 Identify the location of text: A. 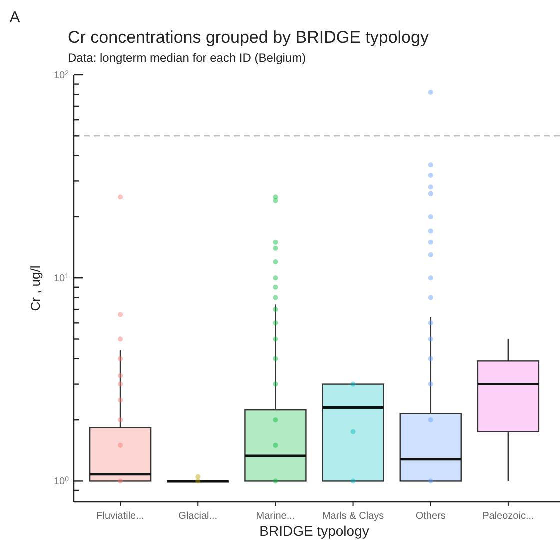
(15, 17).